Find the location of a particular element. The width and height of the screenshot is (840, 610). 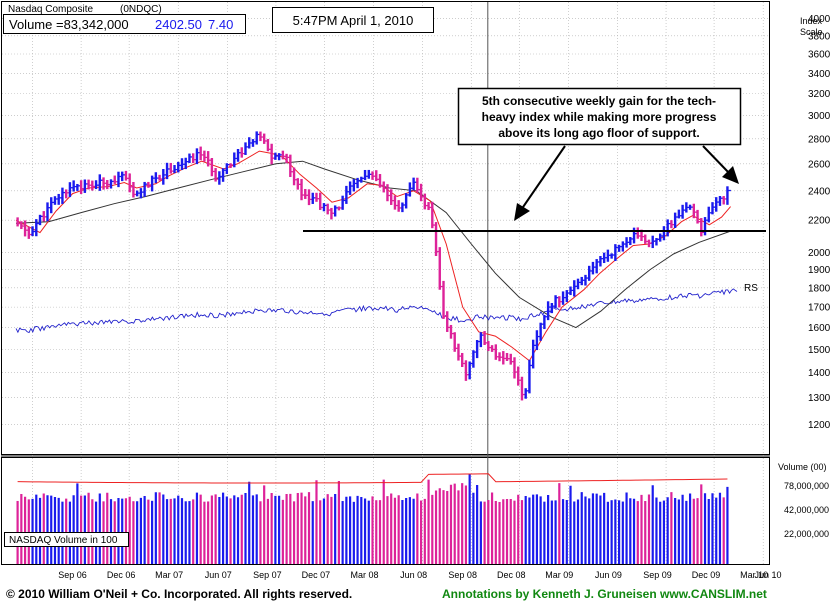

volume-legend-box is located at coordinates (66, 539).